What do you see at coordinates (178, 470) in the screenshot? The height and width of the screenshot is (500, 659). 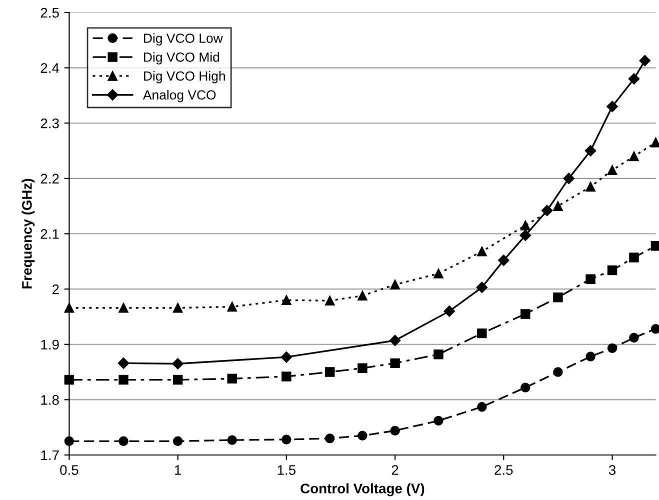 I see `x-tick-label: 1` at bounding box center [178, 470].